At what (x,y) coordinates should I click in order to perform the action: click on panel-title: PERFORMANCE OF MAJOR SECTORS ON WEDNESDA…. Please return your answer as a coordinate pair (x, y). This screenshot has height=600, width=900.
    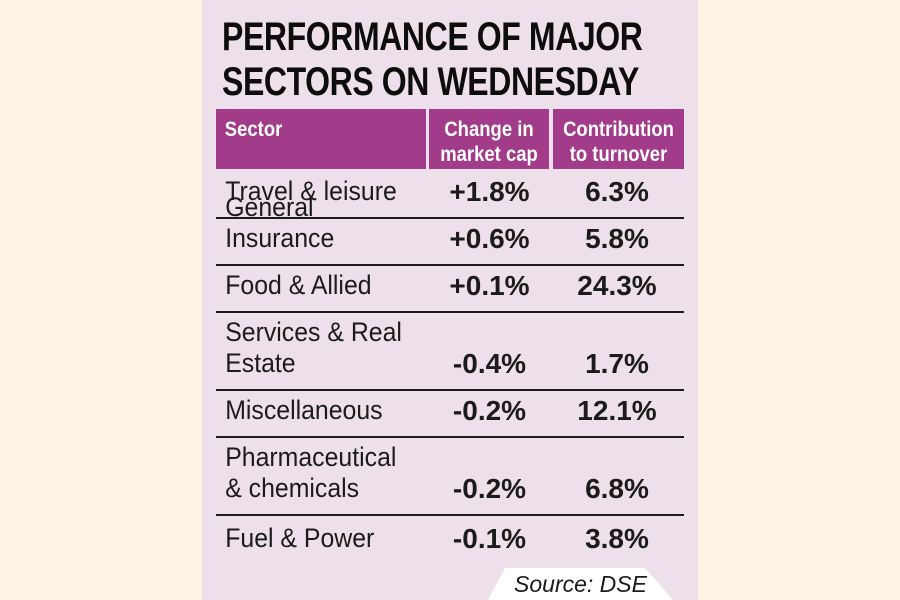
    Looking at the image, I should click on (432, 60).